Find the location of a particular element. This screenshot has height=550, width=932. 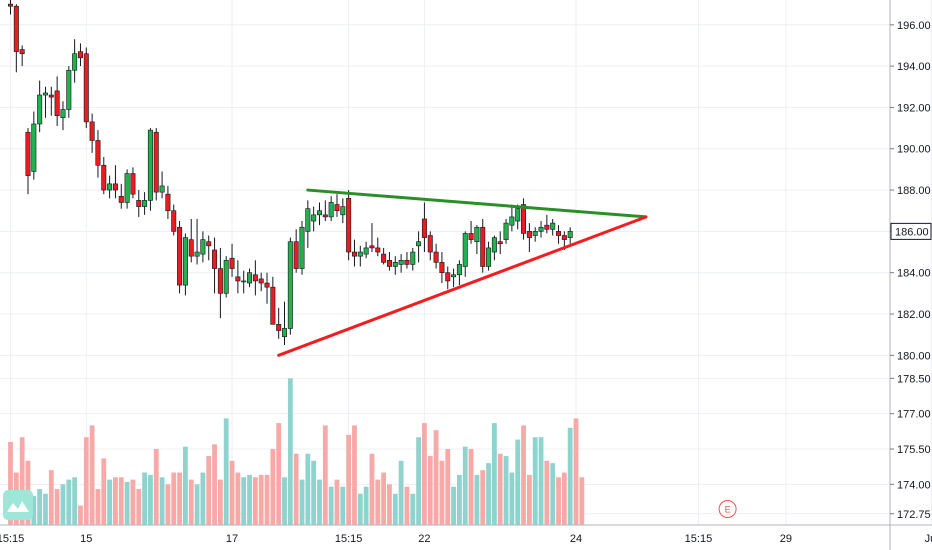

earnings-marker-circle is located at coordinates (727, 509).